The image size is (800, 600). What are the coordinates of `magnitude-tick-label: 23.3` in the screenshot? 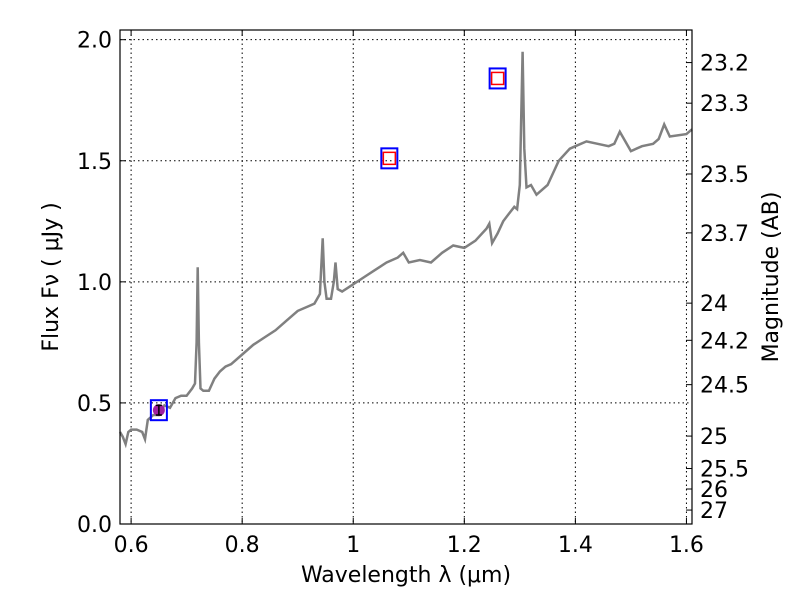 It's located at (724, 104).